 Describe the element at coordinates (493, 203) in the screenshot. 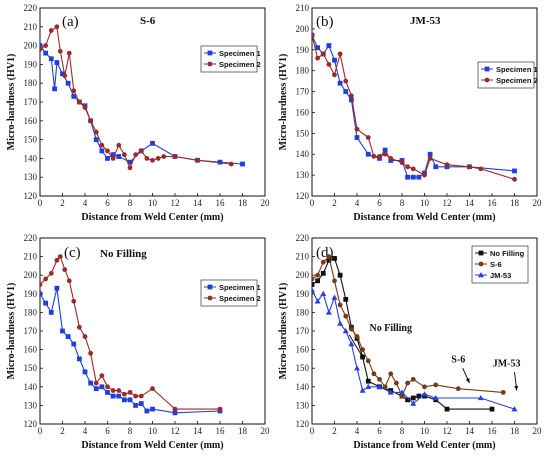

I see `x-tick-label: 16` at that location.